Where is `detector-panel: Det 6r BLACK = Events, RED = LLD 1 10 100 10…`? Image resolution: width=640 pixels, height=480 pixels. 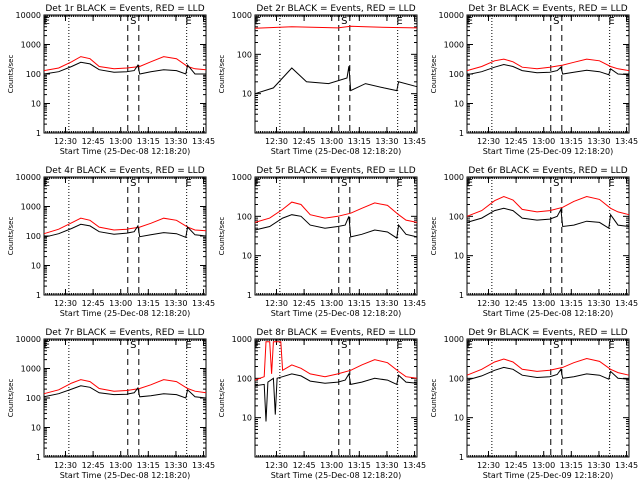 detector-panel: Det 6r BLACK = Events, RED = LLD 1 10 100 10… is located at coordinates (534, 242).